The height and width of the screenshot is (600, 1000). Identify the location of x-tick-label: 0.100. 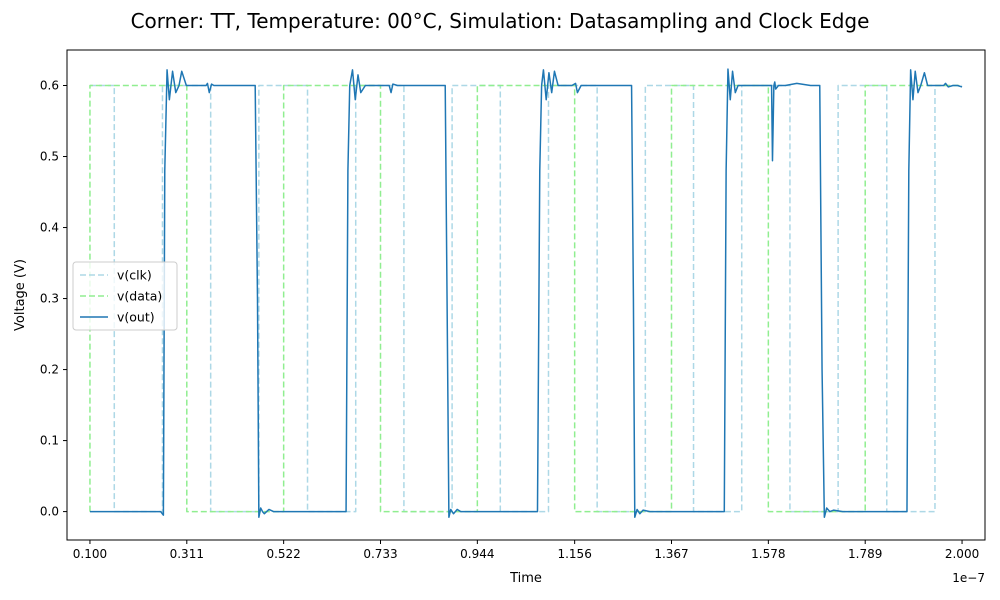
(90, 554).